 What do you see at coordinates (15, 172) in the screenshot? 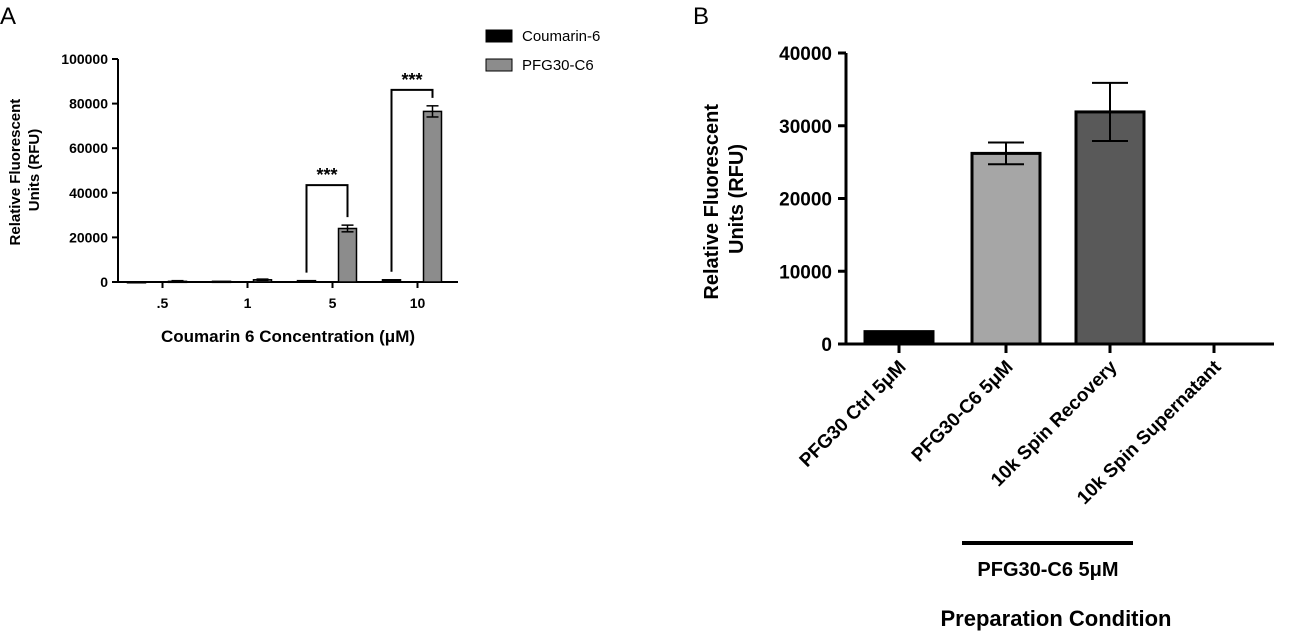
I see `panel-a-y-axis-label-line1: Relative Fluorescent` at bounding box center [15, 172].